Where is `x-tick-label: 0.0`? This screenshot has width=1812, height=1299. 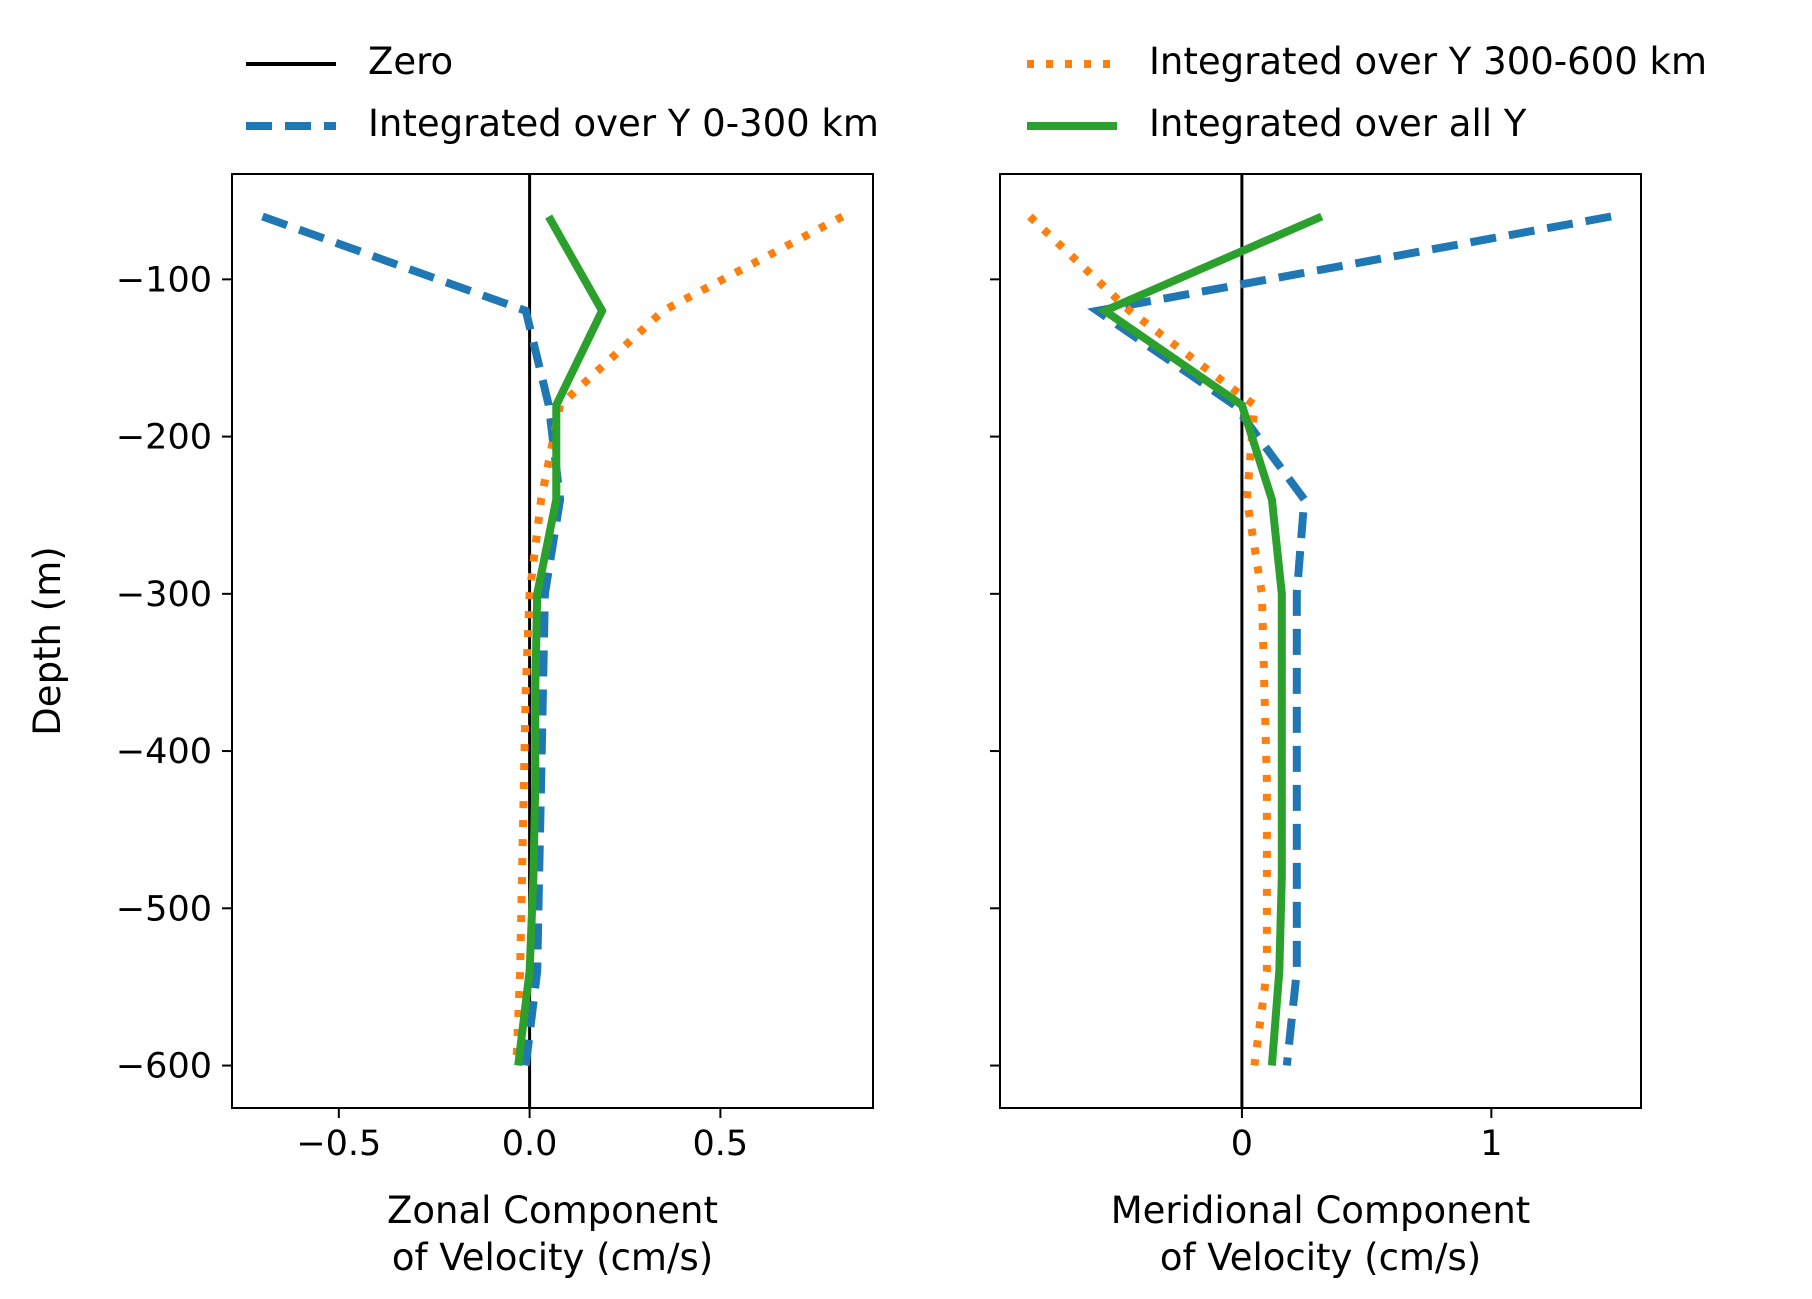 x-tick-label: 0.0 is located at coordinates (530, 1144).